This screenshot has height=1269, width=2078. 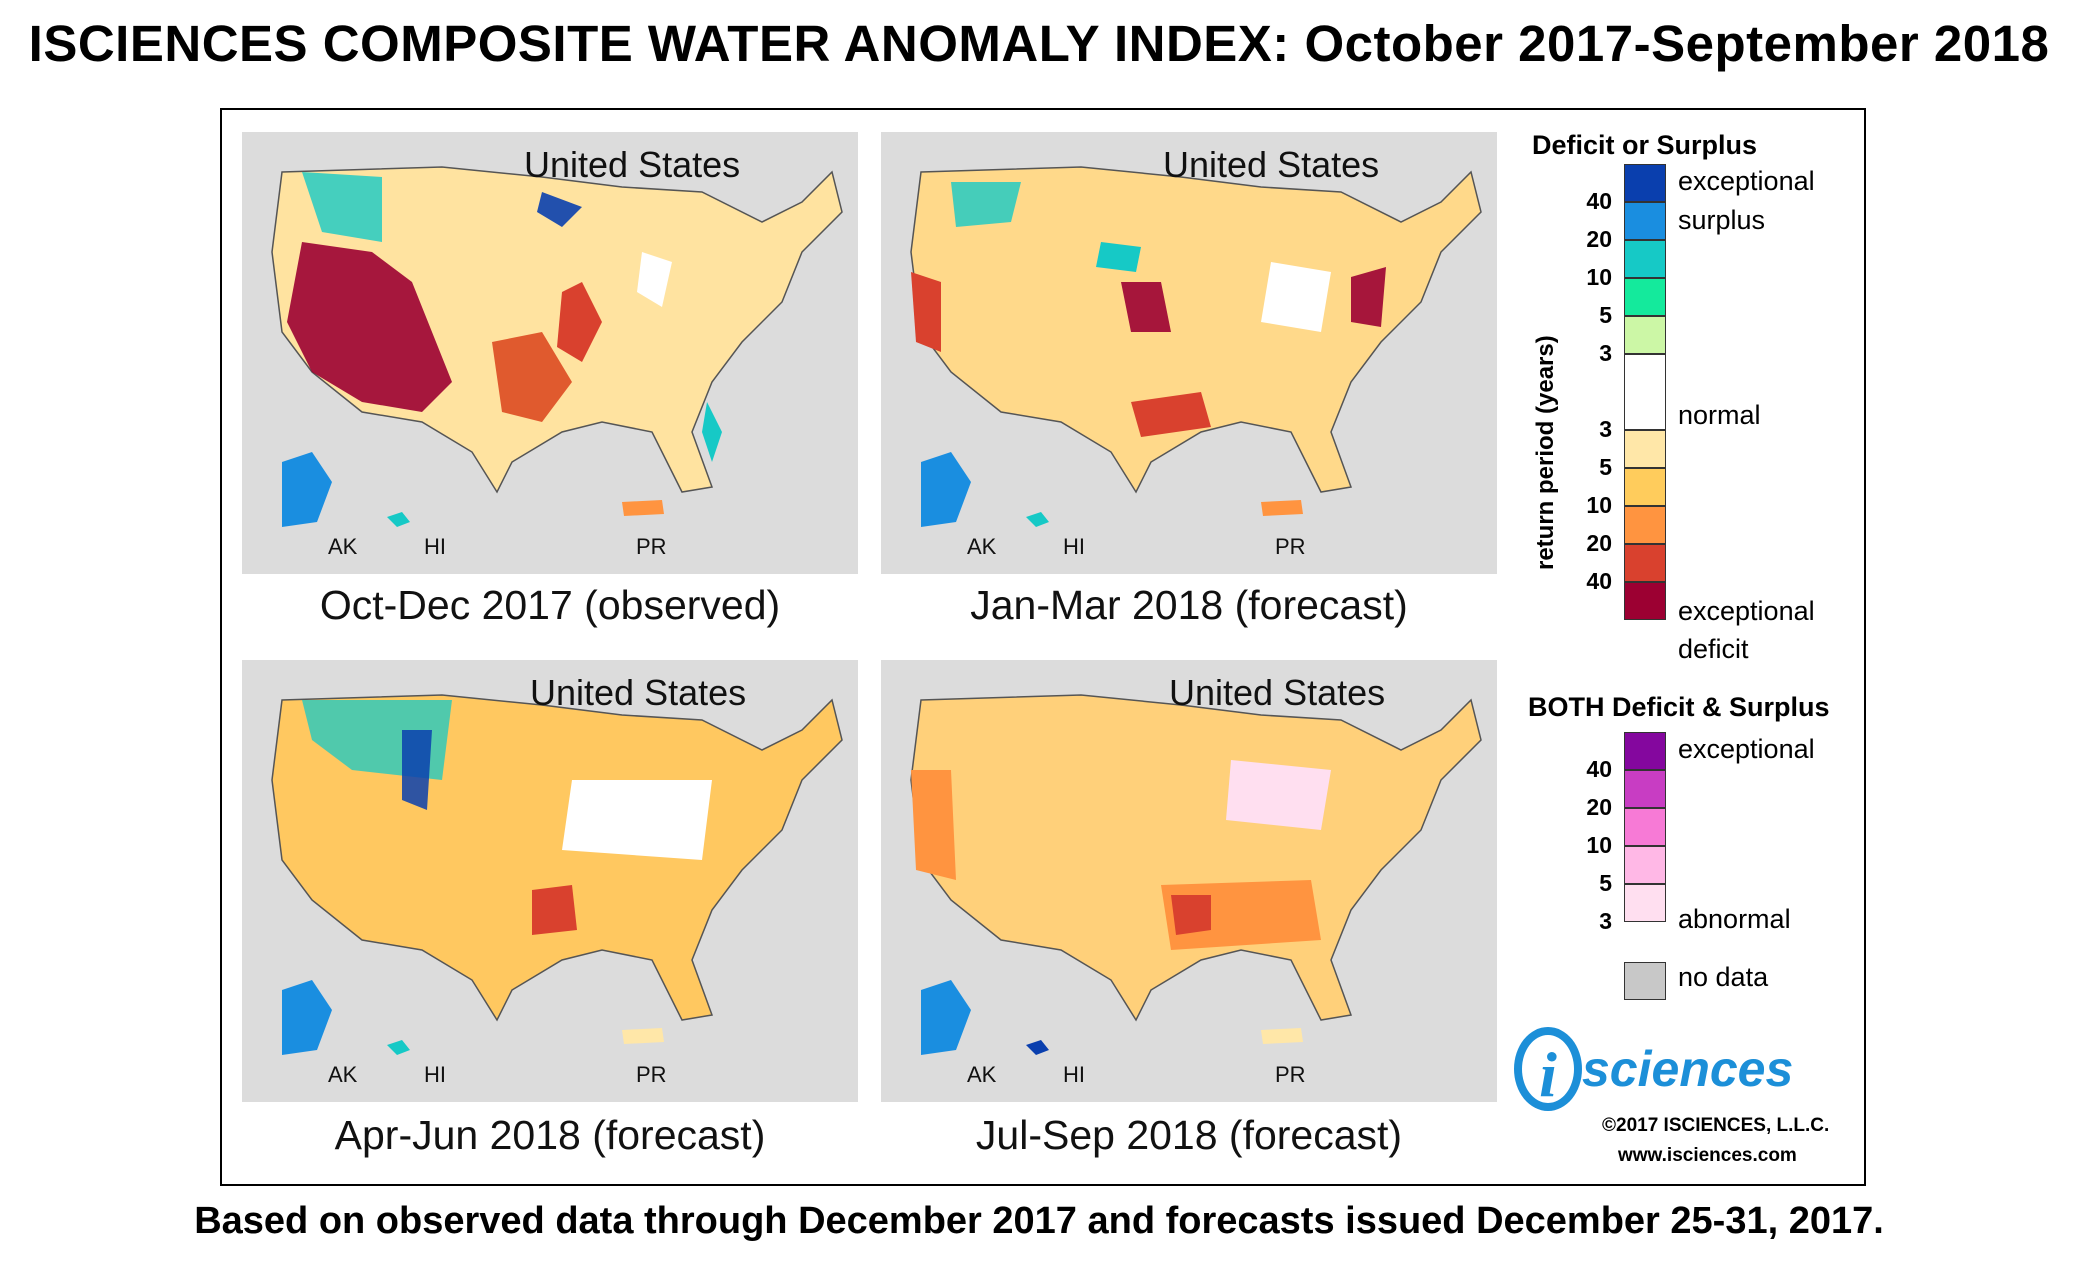 What do you see at coordinates (1645, 145) in the screenshot?
I see `legend-deficit-surplus-heading: Deficit or Surplus` at bounding box center [1645, 145].